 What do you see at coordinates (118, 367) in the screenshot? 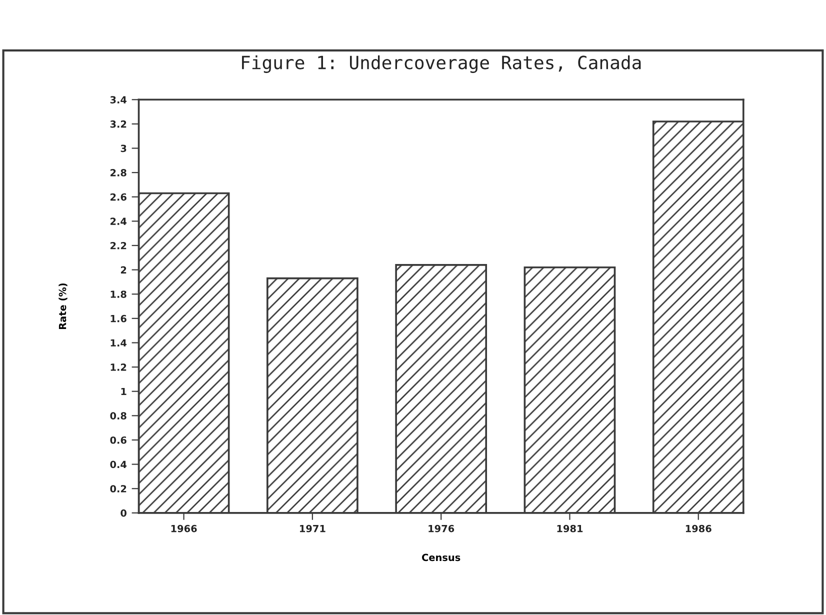
I see `y-tick-label: 1.2` at bounding box center [118, 367].